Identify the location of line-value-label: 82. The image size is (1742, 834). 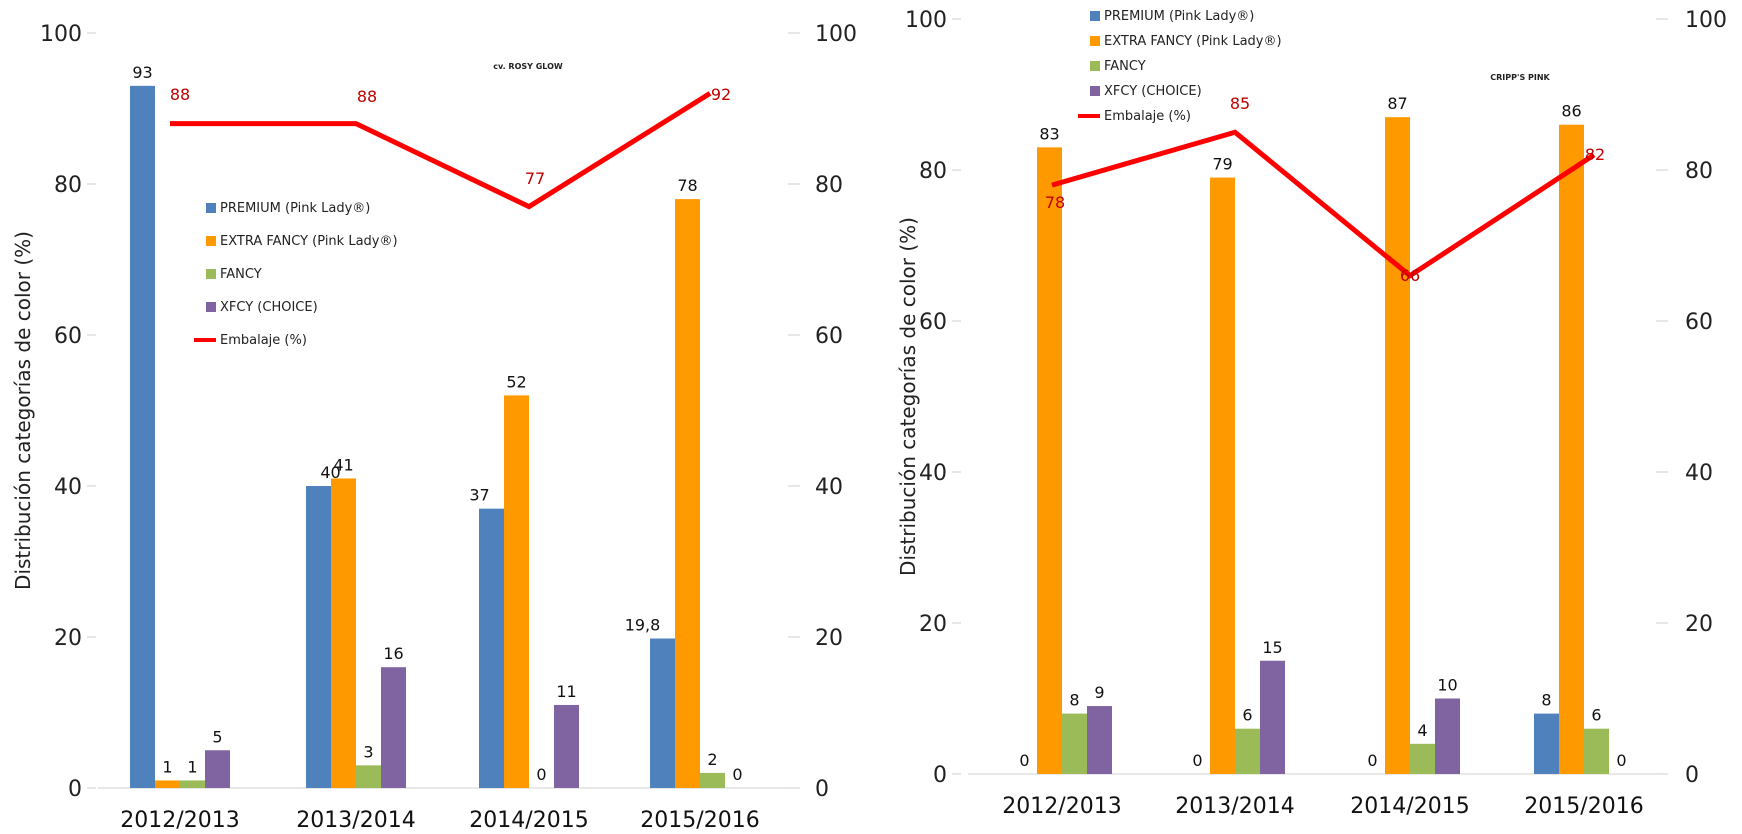
(1595, 154).